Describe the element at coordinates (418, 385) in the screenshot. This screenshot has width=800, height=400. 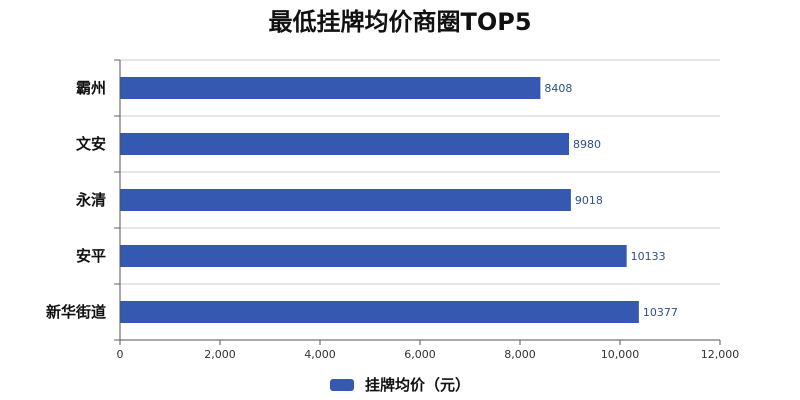
I see `legend-label: 挂牌均价（元）` at that location.